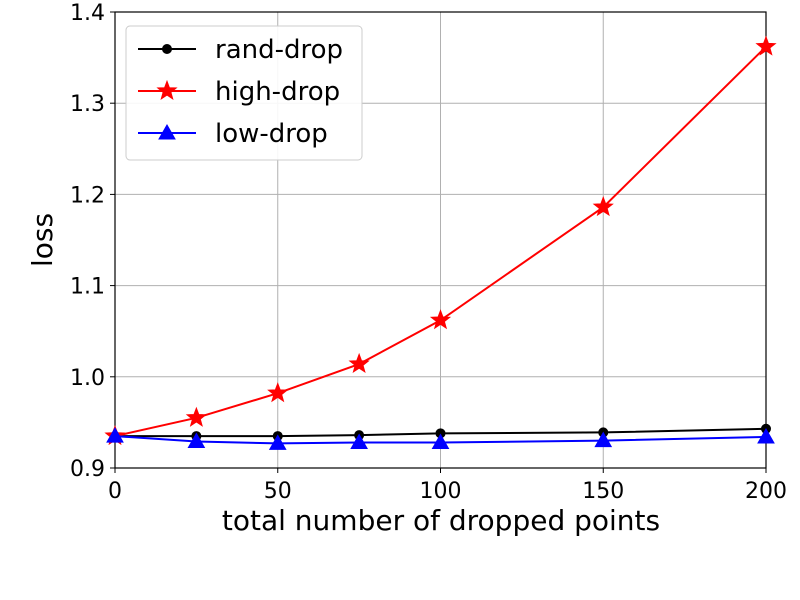  I want to click on y-axis-label: loss, so click(42, 240).